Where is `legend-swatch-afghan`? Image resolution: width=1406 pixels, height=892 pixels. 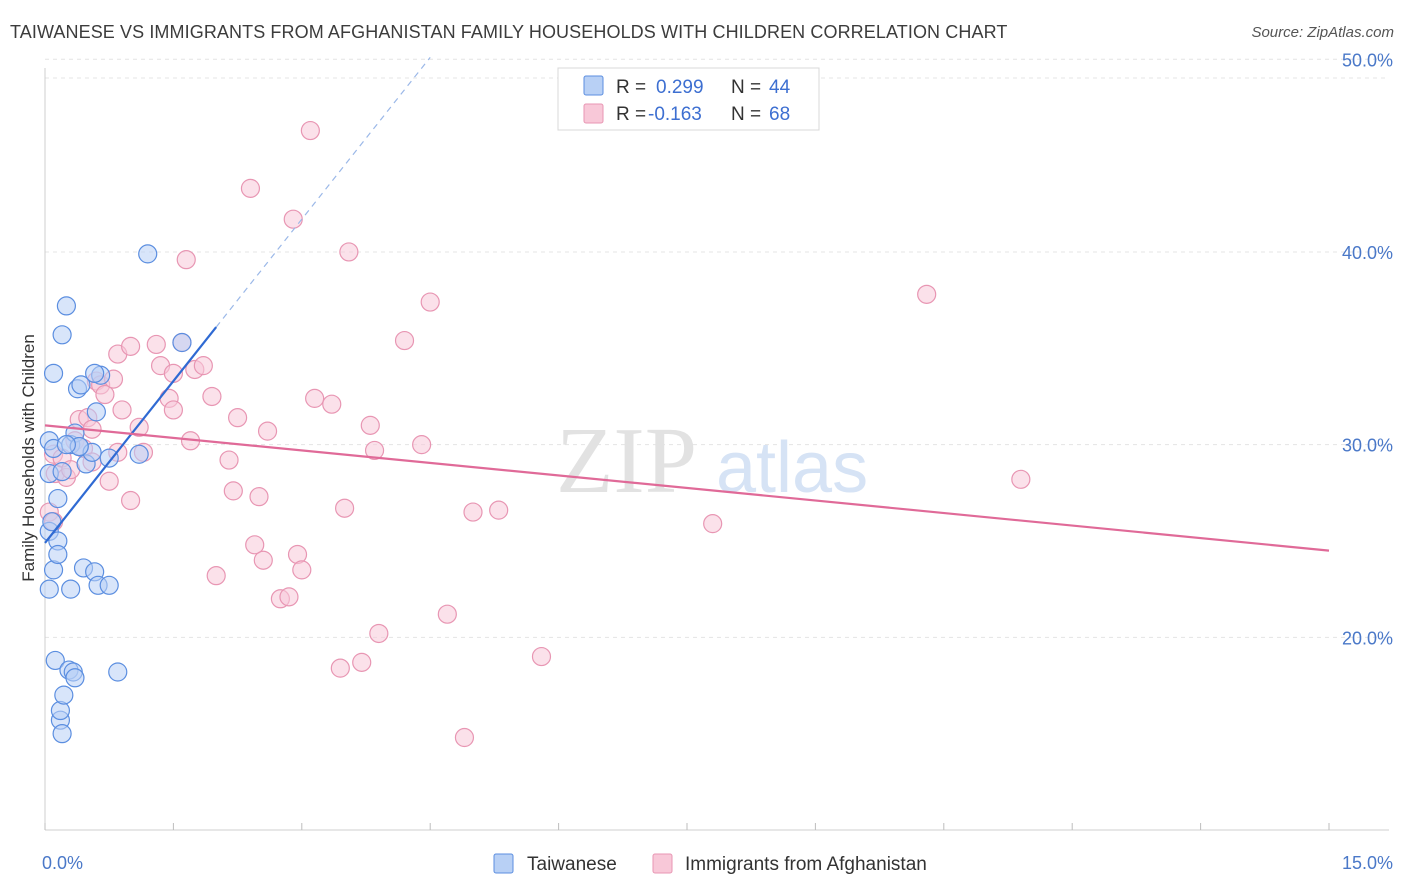
legend-swatch-afghan is located at coordinates (593, 113).